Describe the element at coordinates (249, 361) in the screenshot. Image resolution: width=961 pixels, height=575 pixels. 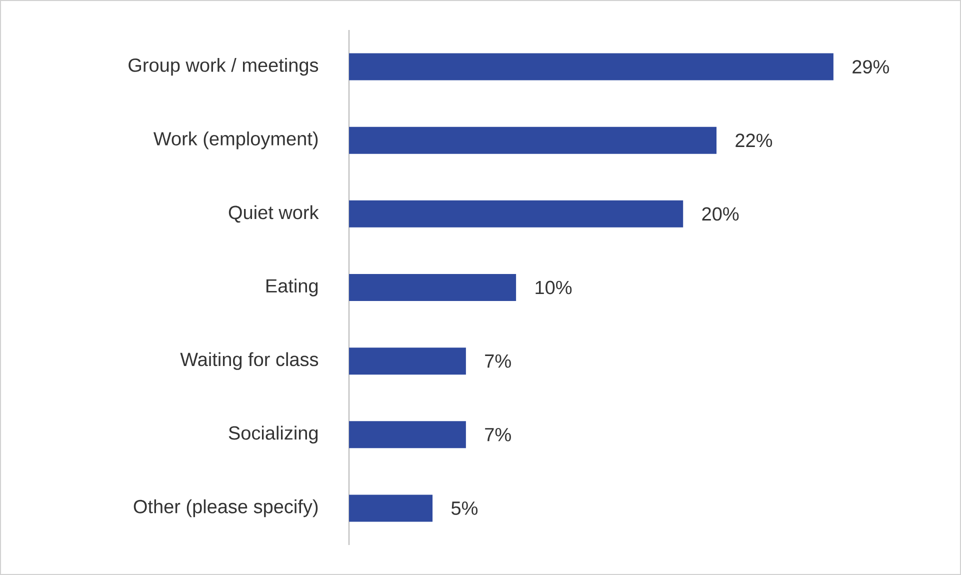
I see `y-tick-label: Waiting for class` at that location.